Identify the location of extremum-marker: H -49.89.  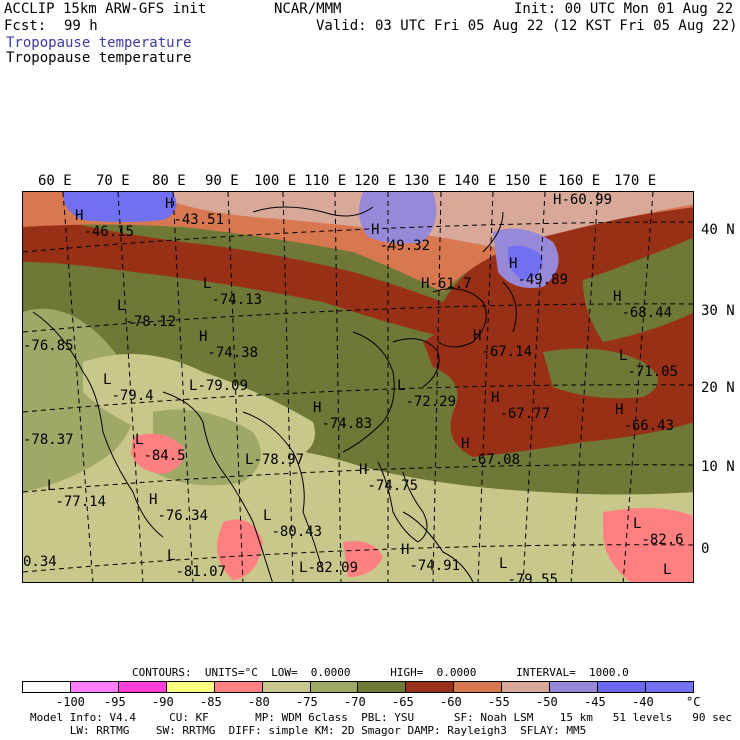
(539, 272).